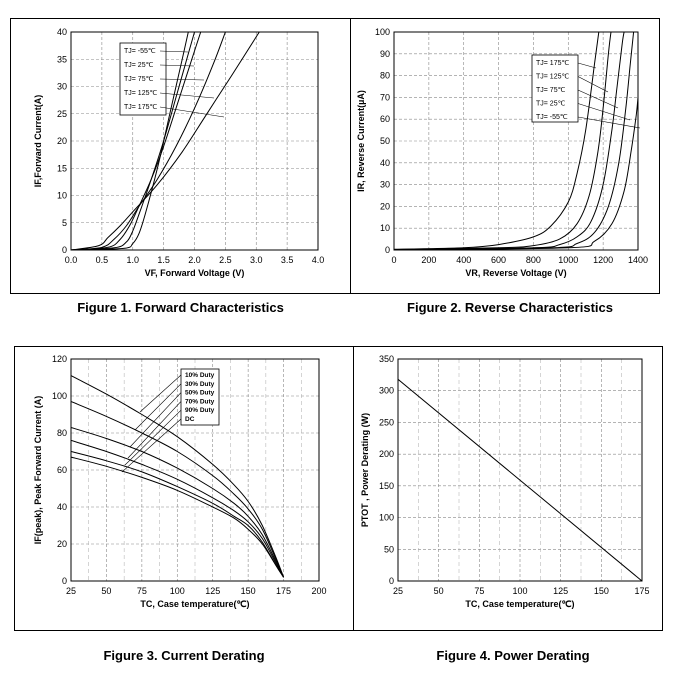 Image resolution: width=679 pixels, height=682 pixels. I want to click on y-tick-label: 5, so click(64, 223).